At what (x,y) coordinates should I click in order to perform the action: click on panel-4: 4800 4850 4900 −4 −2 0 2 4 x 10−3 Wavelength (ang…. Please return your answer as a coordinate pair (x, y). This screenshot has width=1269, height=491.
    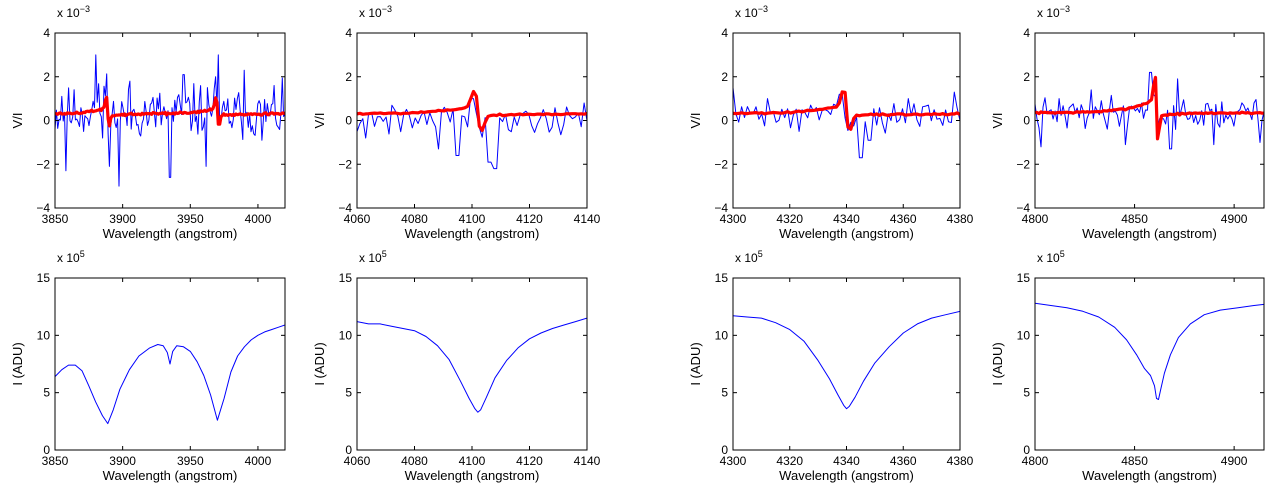
    Looking at the image, I should click on (1127, 122).